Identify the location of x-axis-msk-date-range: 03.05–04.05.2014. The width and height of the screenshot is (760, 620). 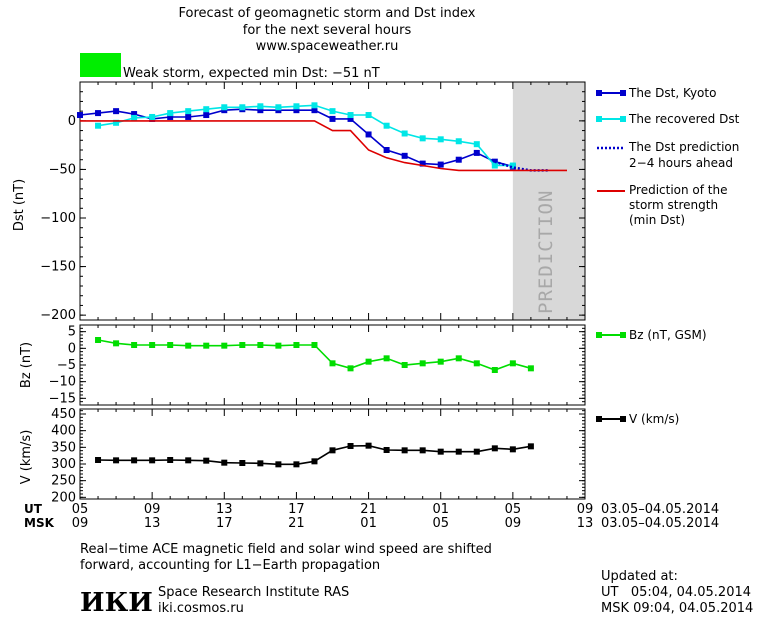
(660, 523).